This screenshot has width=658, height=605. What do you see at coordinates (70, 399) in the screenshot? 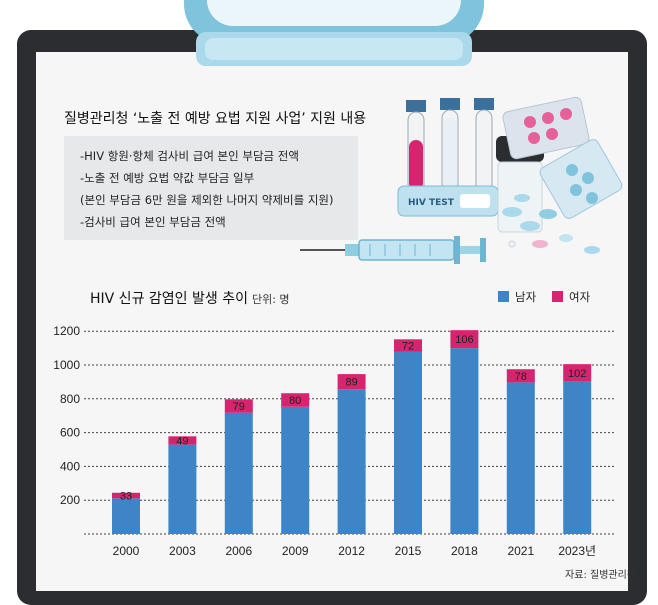
I see `y-tick-label: 800` at bounding box center [70, 399].